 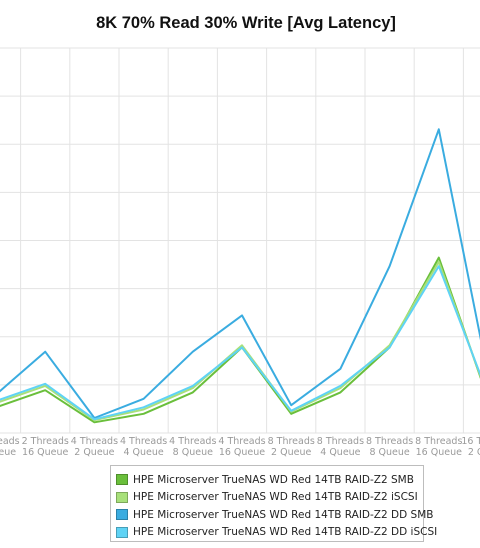 What do you see at coordinates (246, 23) in the screenshot?
I see `chart-title: 8K 70% Read 30% Write [Avg Latency]` at bounding box center [246, 23].